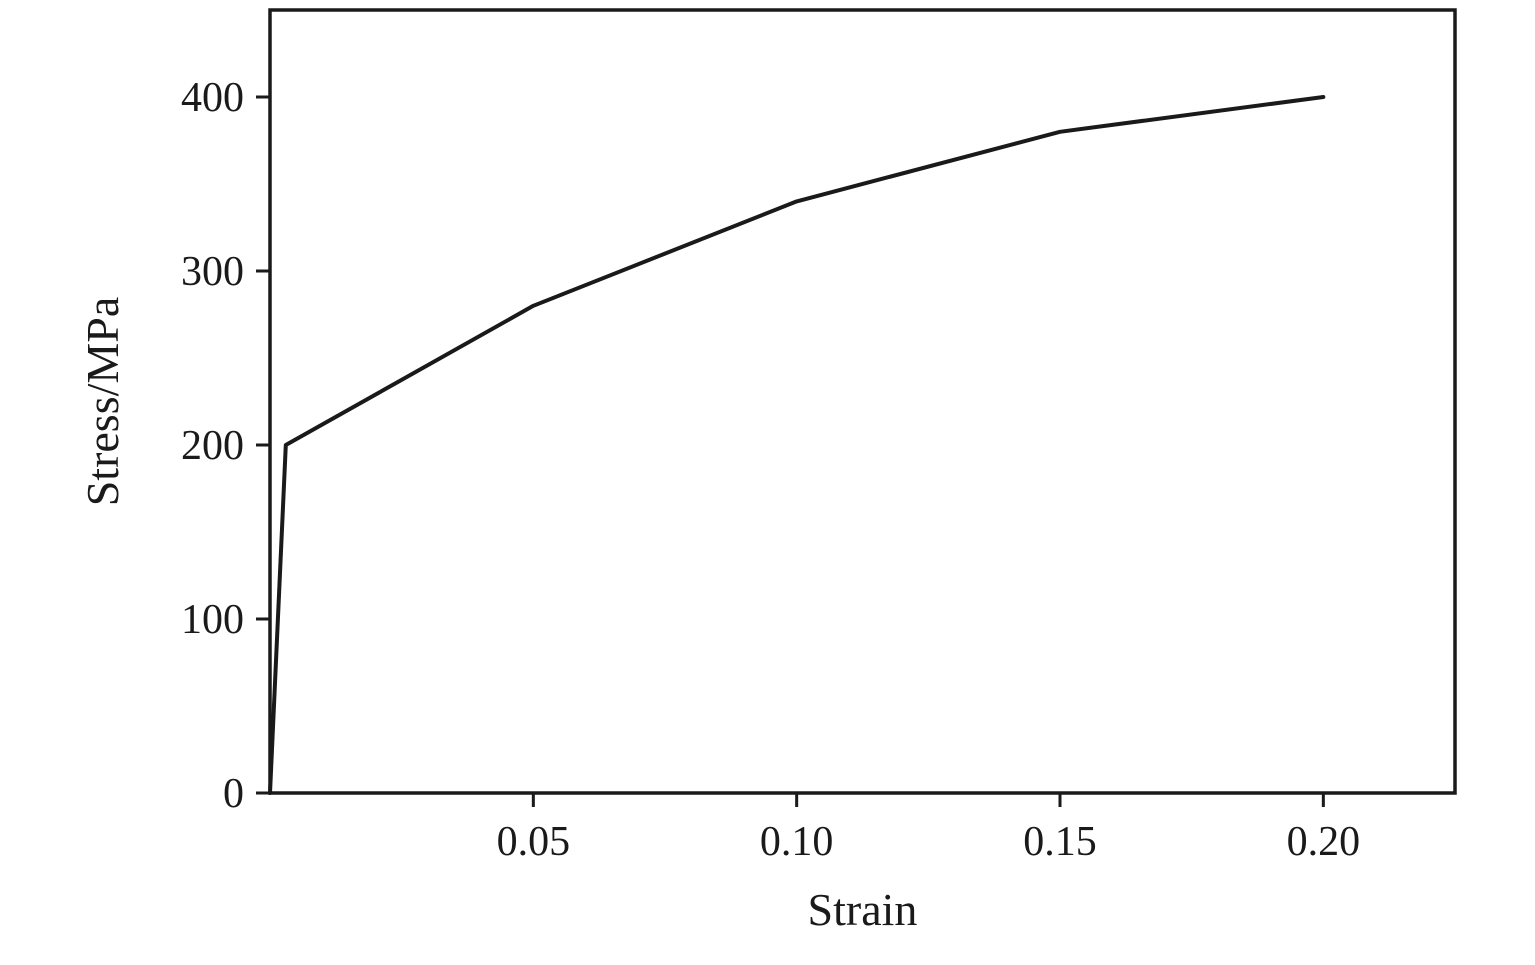  Describe the element at coordinates (233, 794) in the screenshot. I see `y-tick-label: 0` at that location.